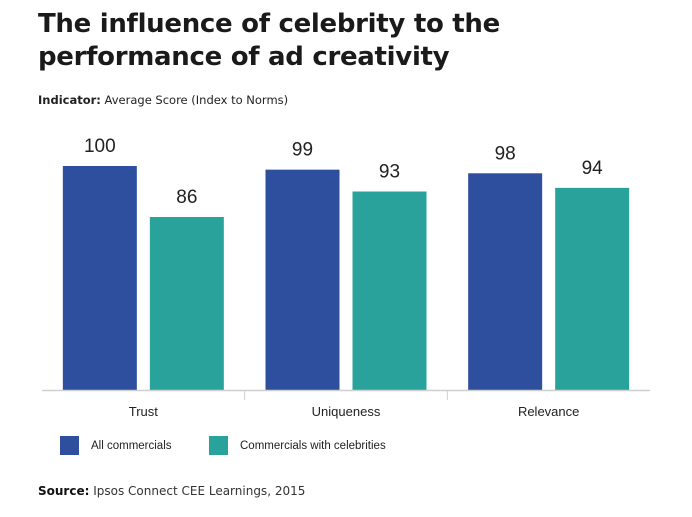 This screenshot has height=517, width=692. What do you see at coordinates (302, 279) in the screenshot?
I see `bar-uniqueness-all-commercials` at bounding box center [302, 279].